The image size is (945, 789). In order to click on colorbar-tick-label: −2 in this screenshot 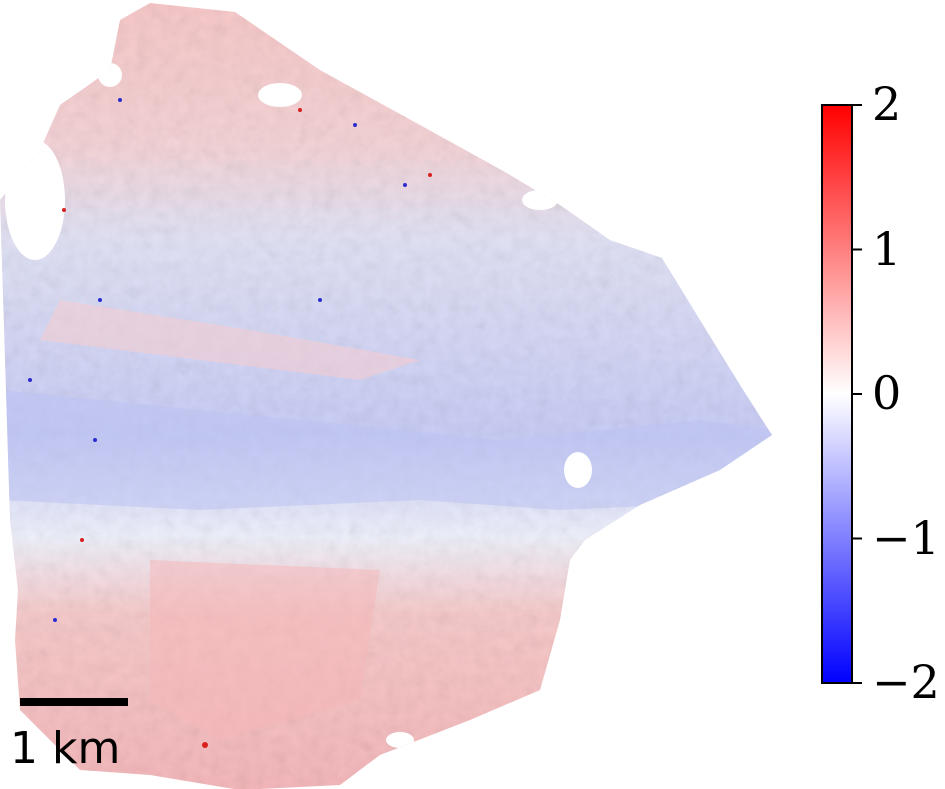, I will do `click(906, 682)`.